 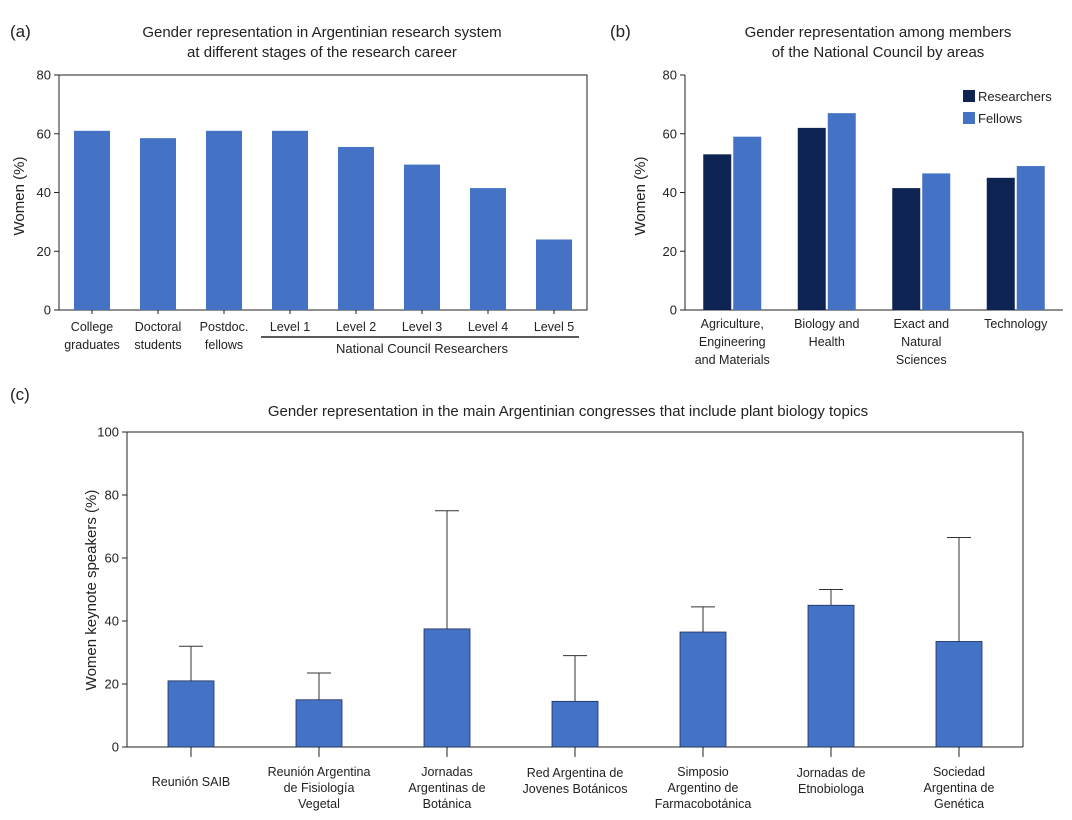 I want to click on panel-b-category-label: Technology, so click(x=1016, y=324).